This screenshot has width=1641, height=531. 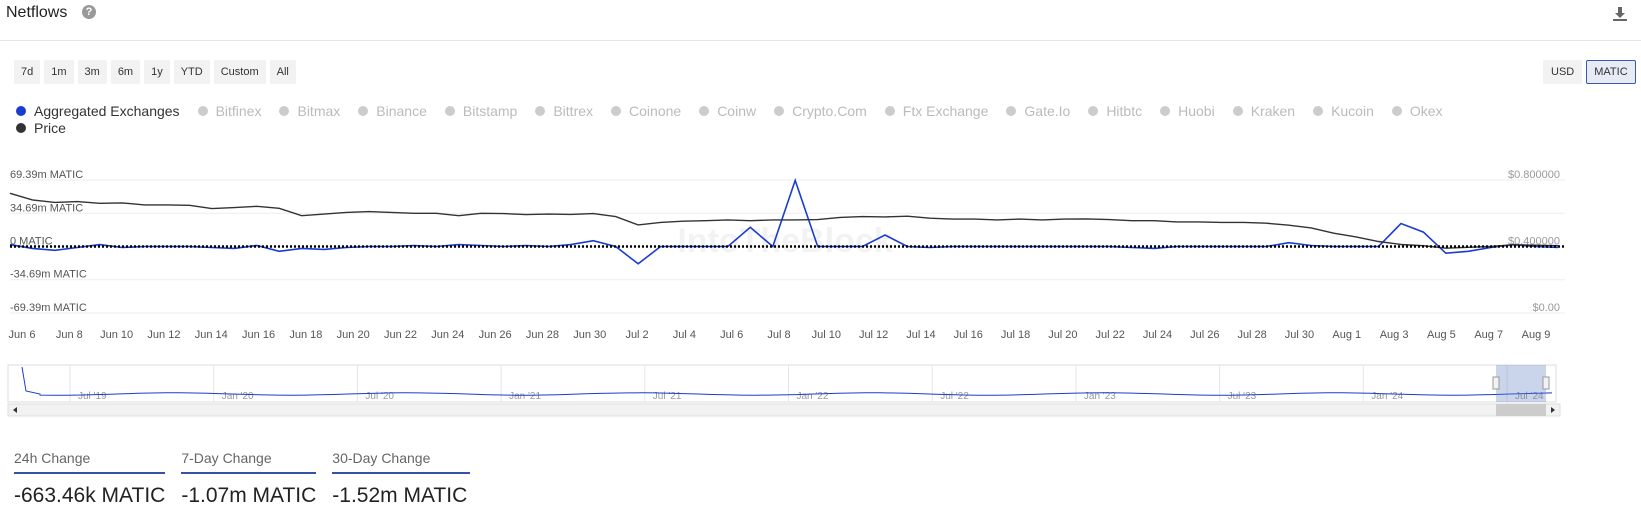 I want to click on unit-selector: USD MATIC, so click(x=1589, y=72).